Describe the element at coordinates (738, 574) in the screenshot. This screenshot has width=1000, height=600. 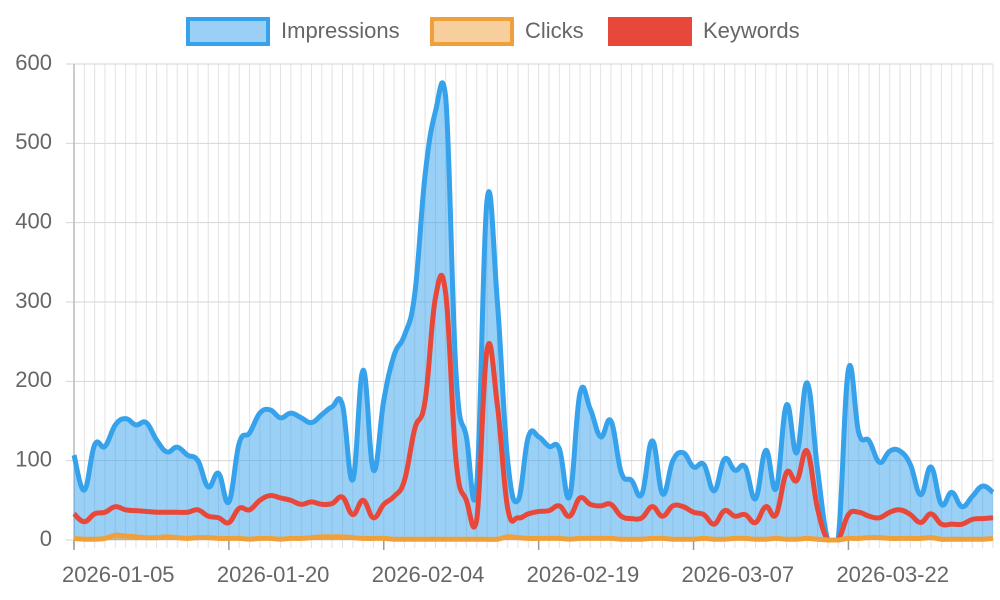
I see `x-tick-label: 2026-03-07` at that location.